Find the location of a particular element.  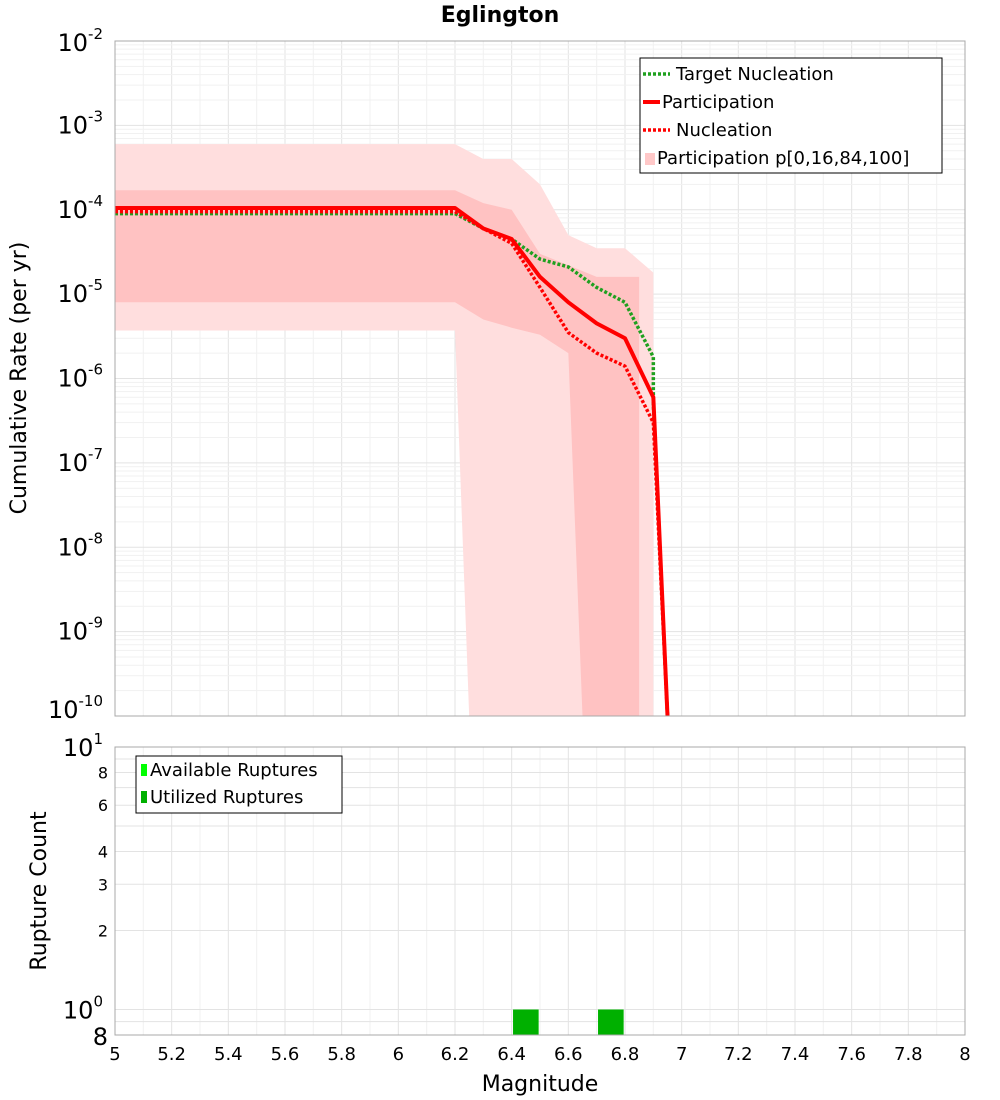

y-tick-label: 10⁻¹⁰ is located at coordinates (75, 708).